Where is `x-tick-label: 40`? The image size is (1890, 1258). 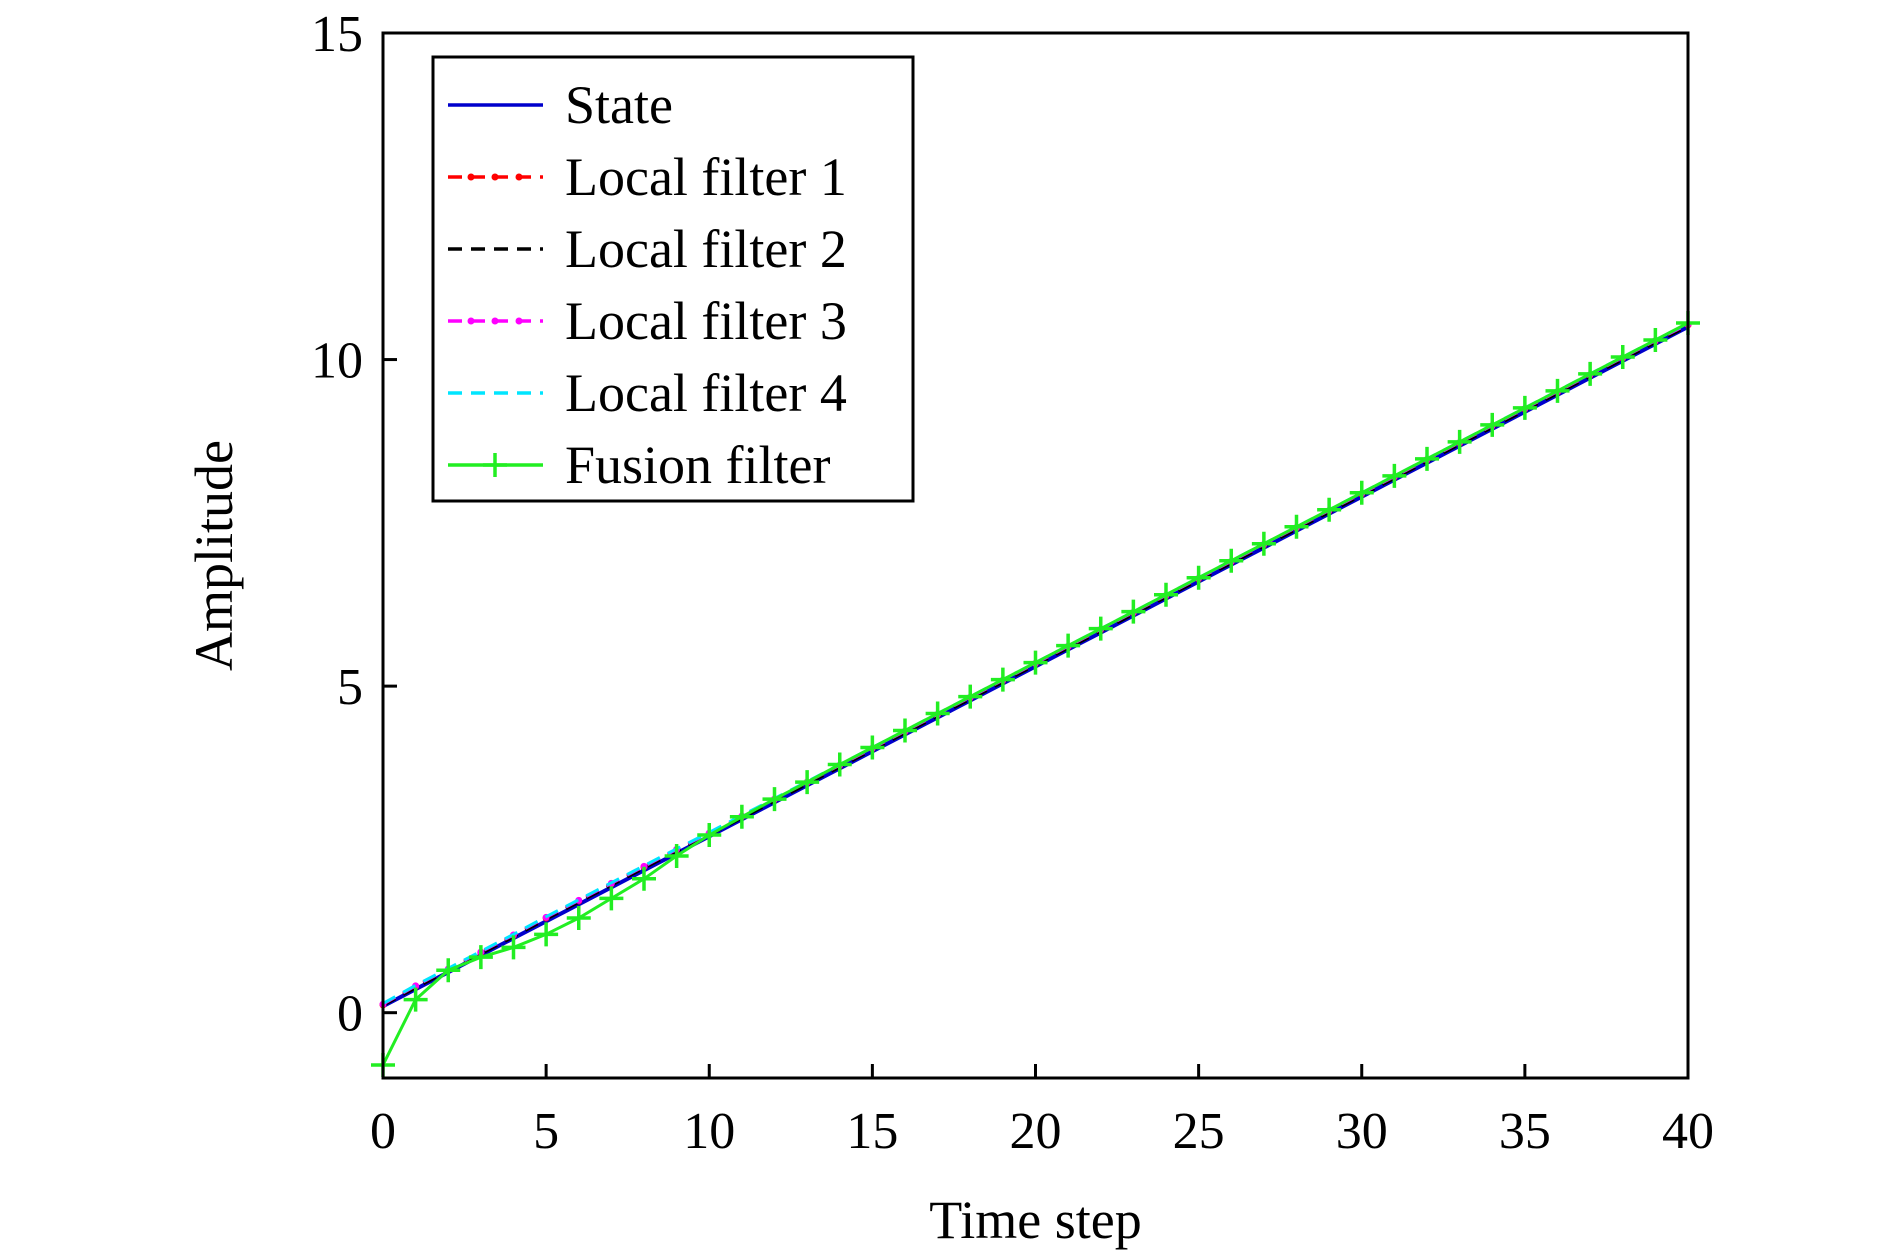 x-tick-label: 40 is located at coordinates (1688, 1131).